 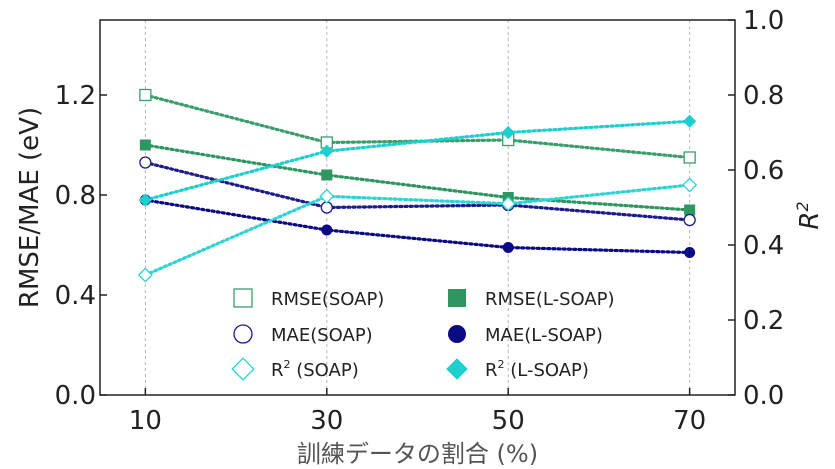 What do you see at coordinates (763, 321) in the screenshot?
I see `y-tick-label-right: 0.2` at bounding box center [763, 321].